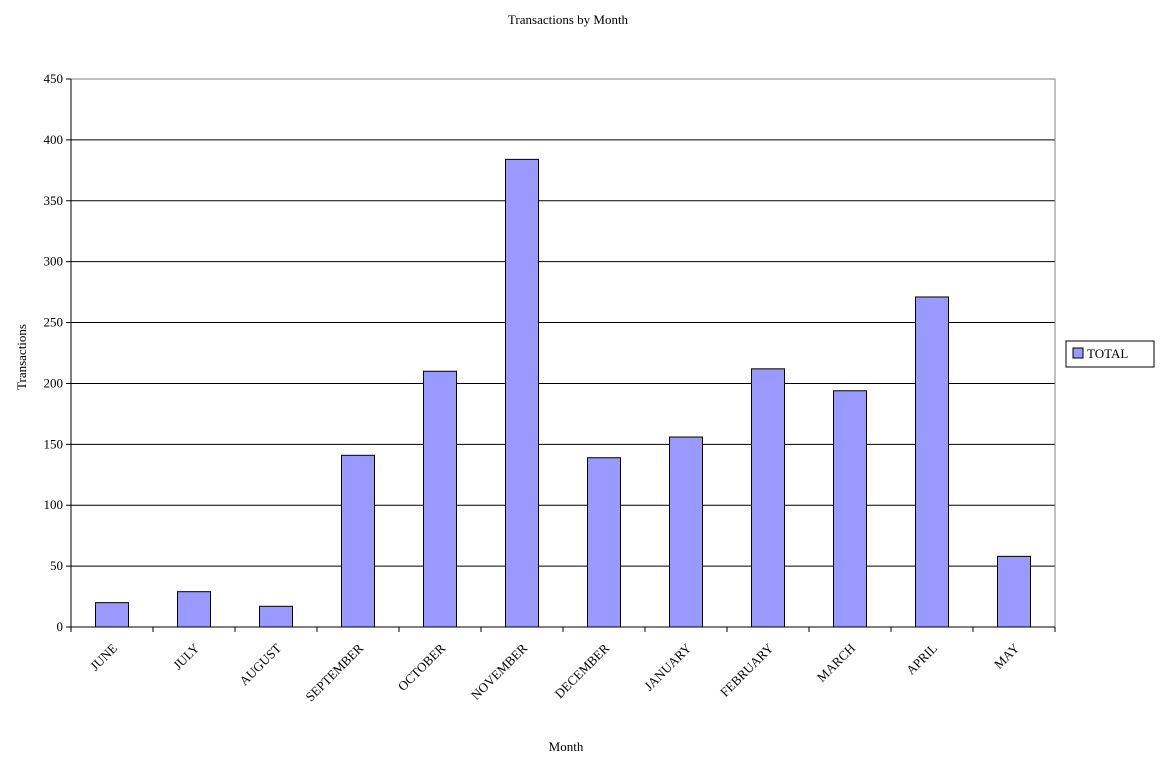  I want to click on y-tick-label: 350, so click(54, 200).